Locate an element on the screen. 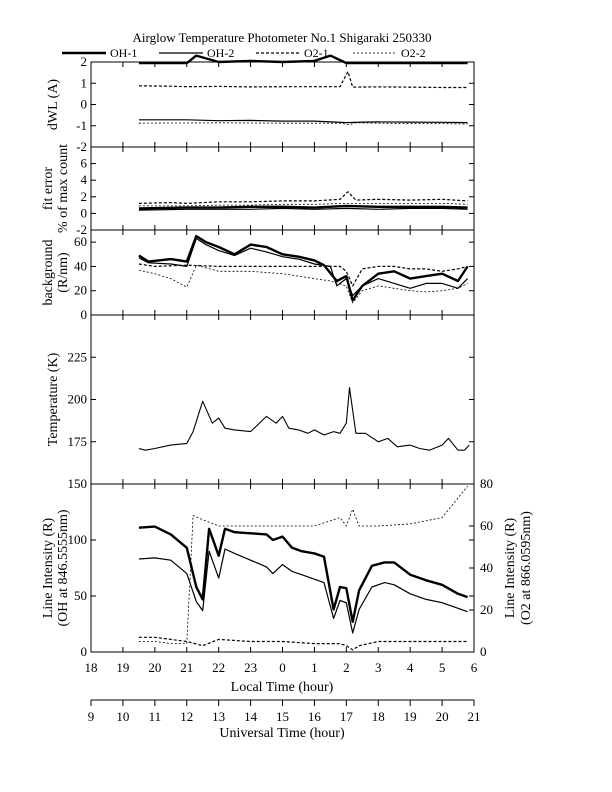  ytick-label-intensity: 0 is located at coordinates (84, 651).